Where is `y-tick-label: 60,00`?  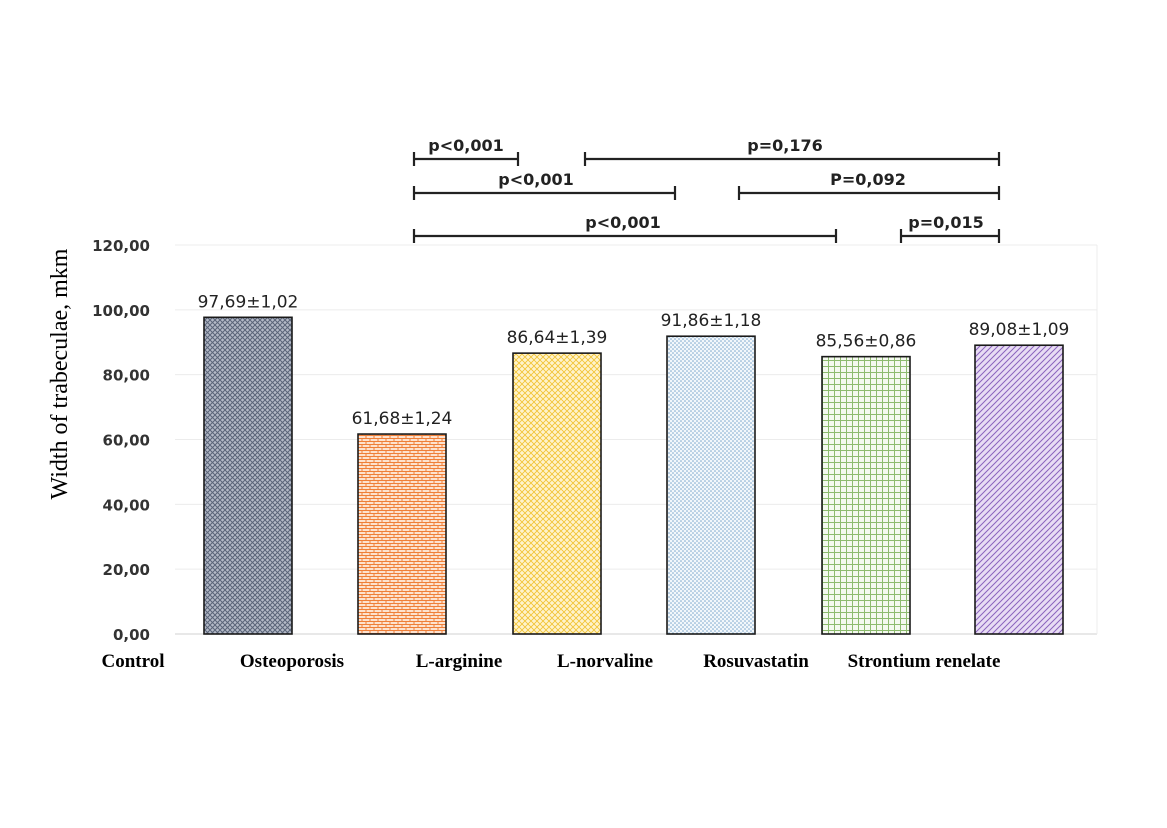
y-tick-label: 60,00 is located at coordinates (126, 441).